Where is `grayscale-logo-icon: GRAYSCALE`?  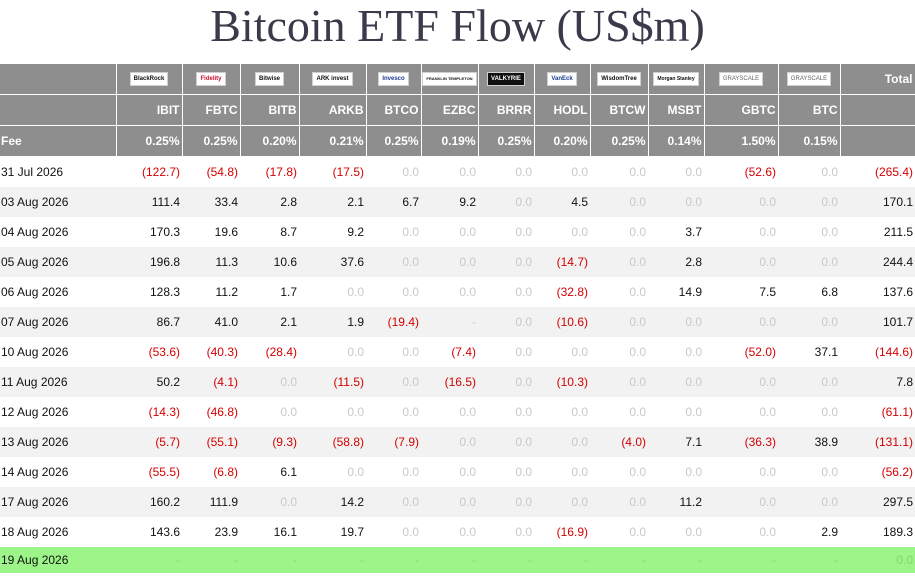
grayscale-logo-icon: GRAYSCALE is located at coordinates (741, 79).